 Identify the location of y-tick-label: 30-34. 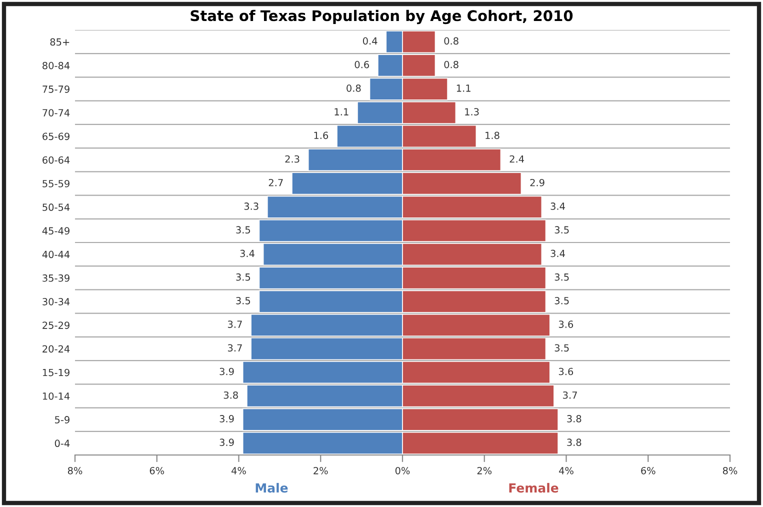
(56, 302).